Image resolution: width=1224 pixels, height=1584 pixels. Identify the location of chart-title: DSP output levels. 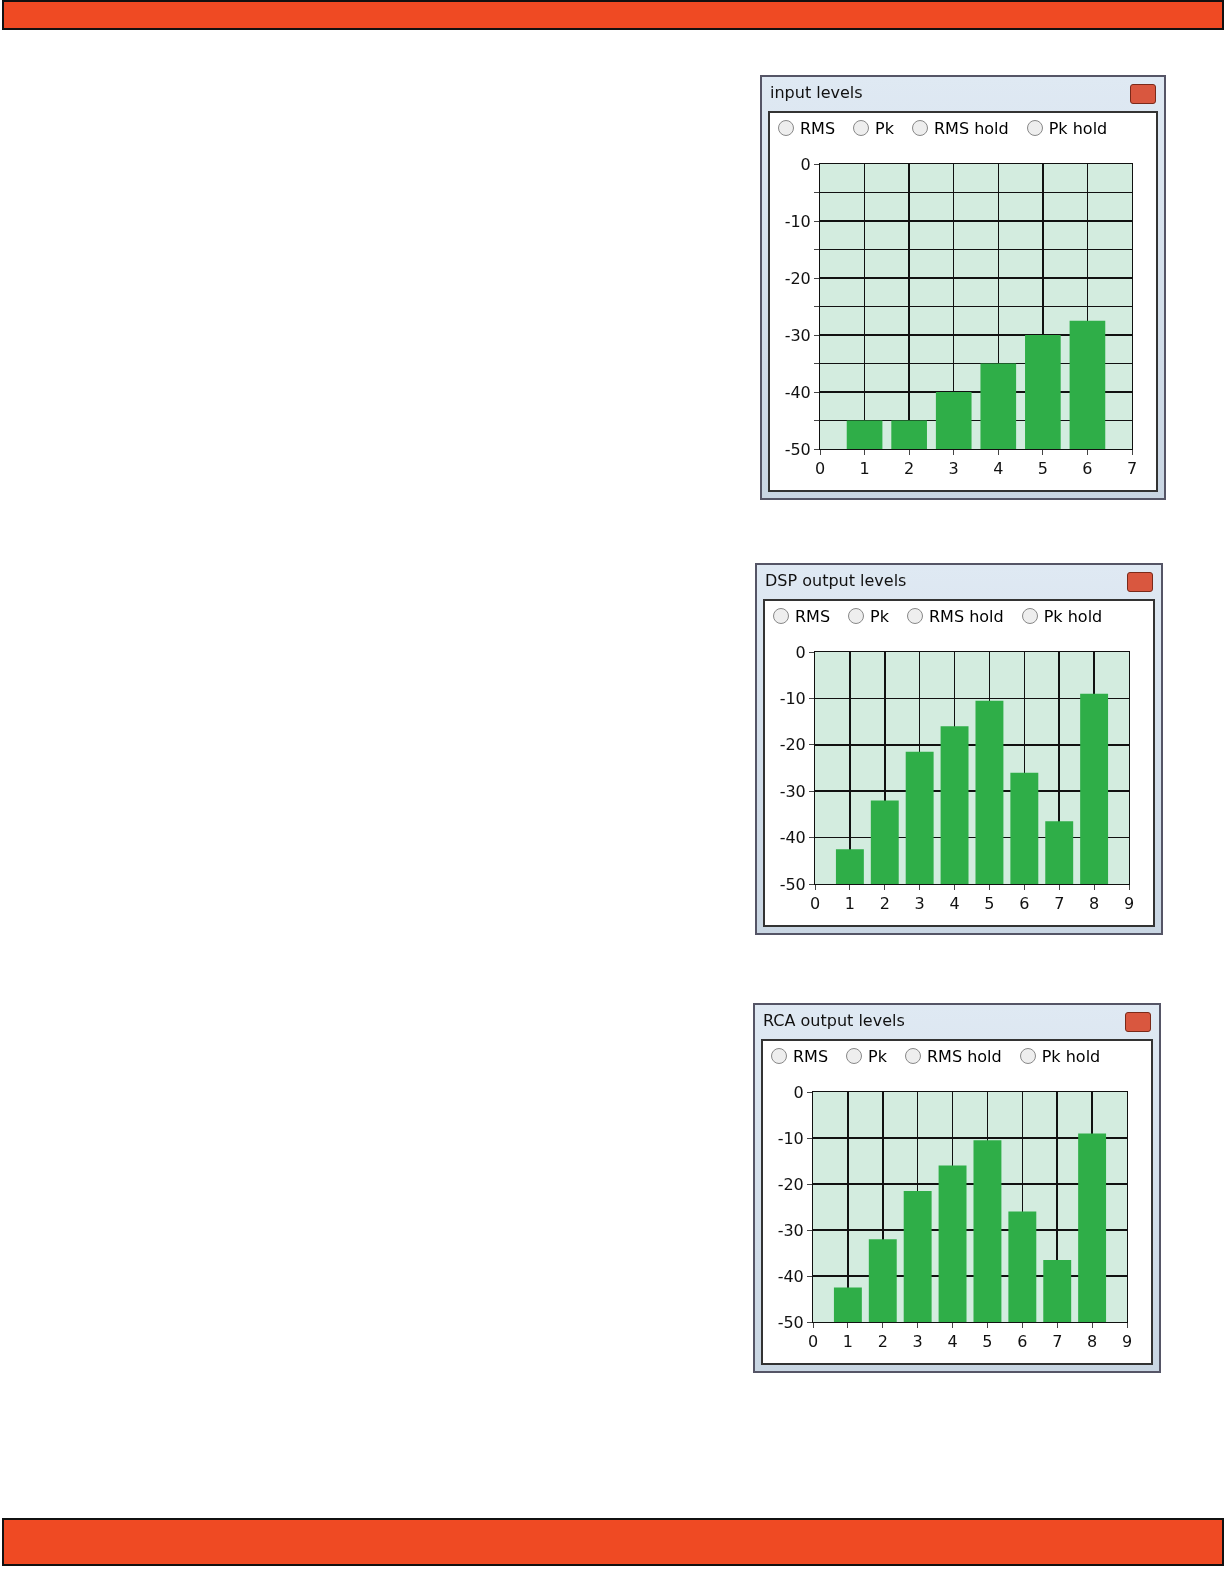
(836, 580).